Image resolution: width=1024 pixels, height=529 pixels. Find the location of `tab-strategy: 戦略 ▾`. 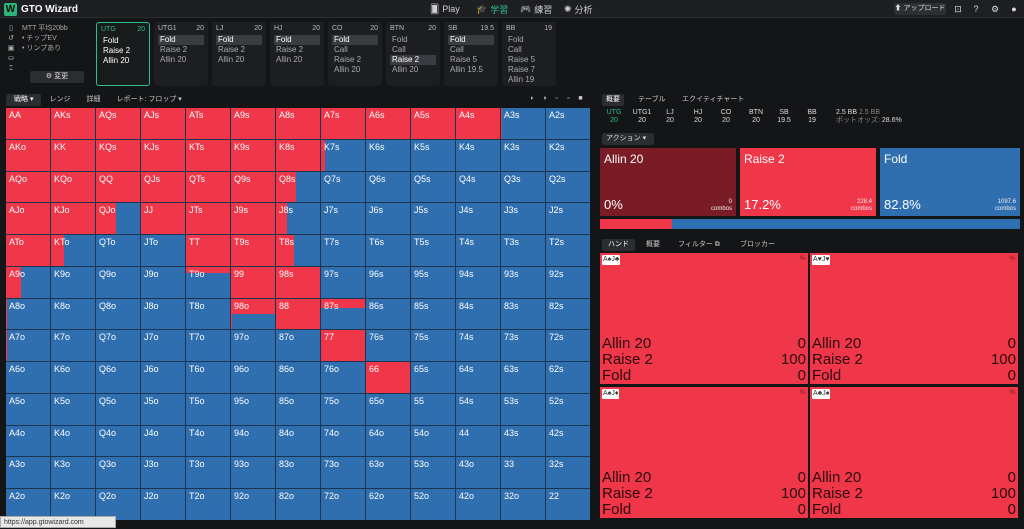

tab-strategy: 戦略 ▾ is located at coordinates (24, 100).